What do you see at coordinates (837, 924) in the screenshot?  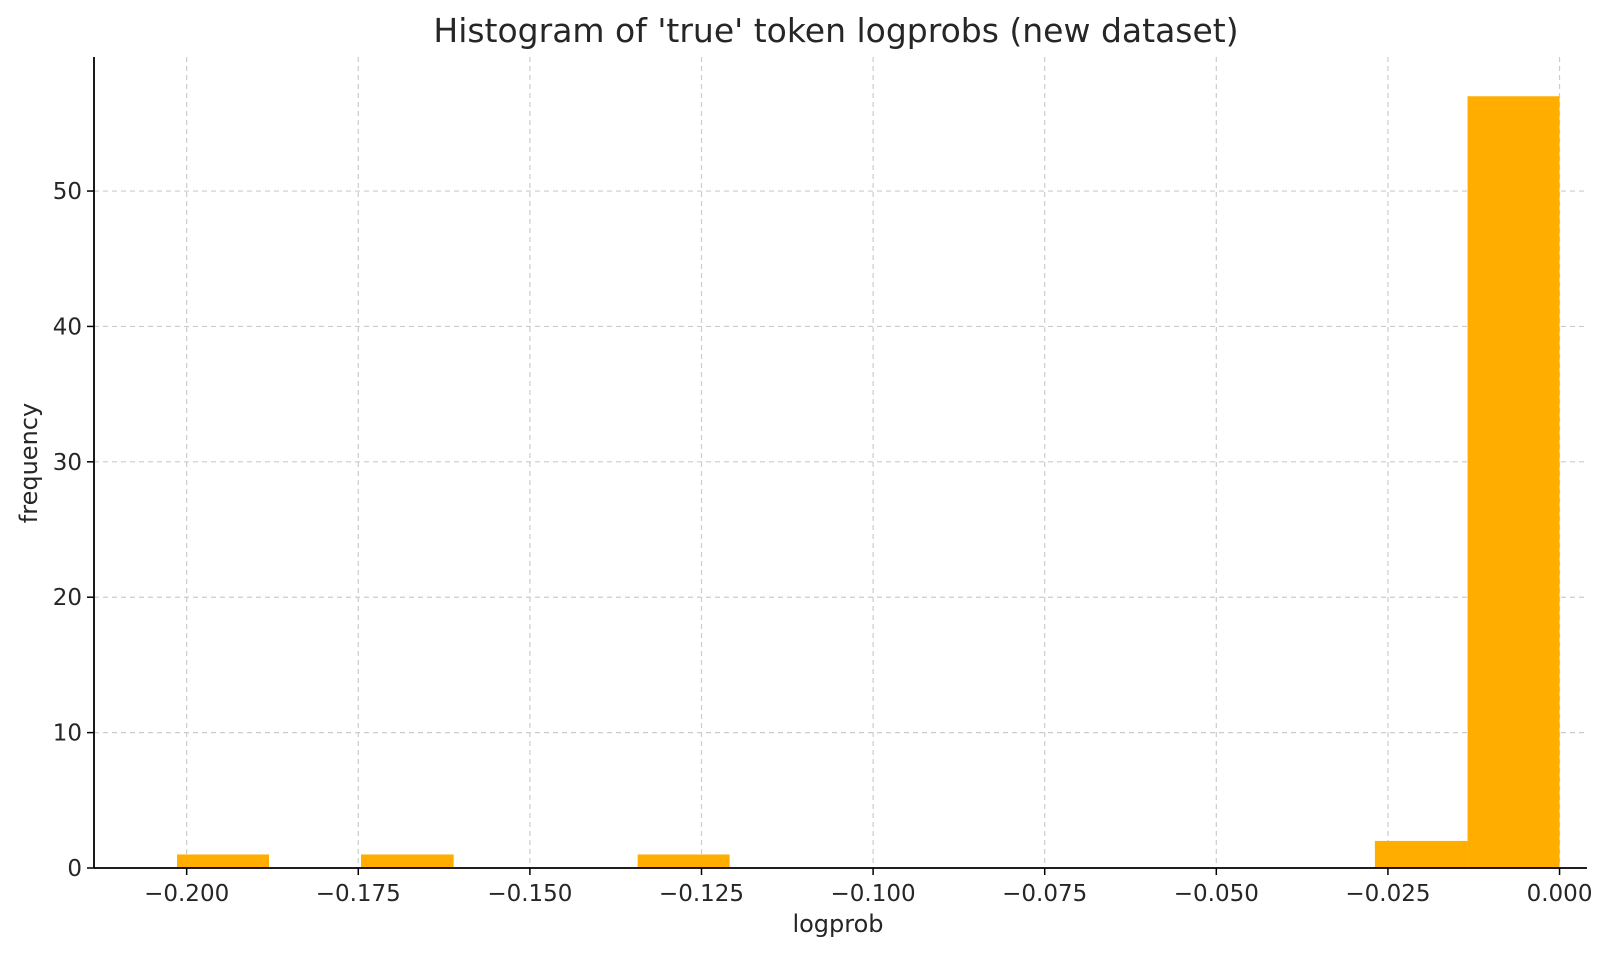 I see `x-axis-label: logprob` at bounding box center [837, 924].